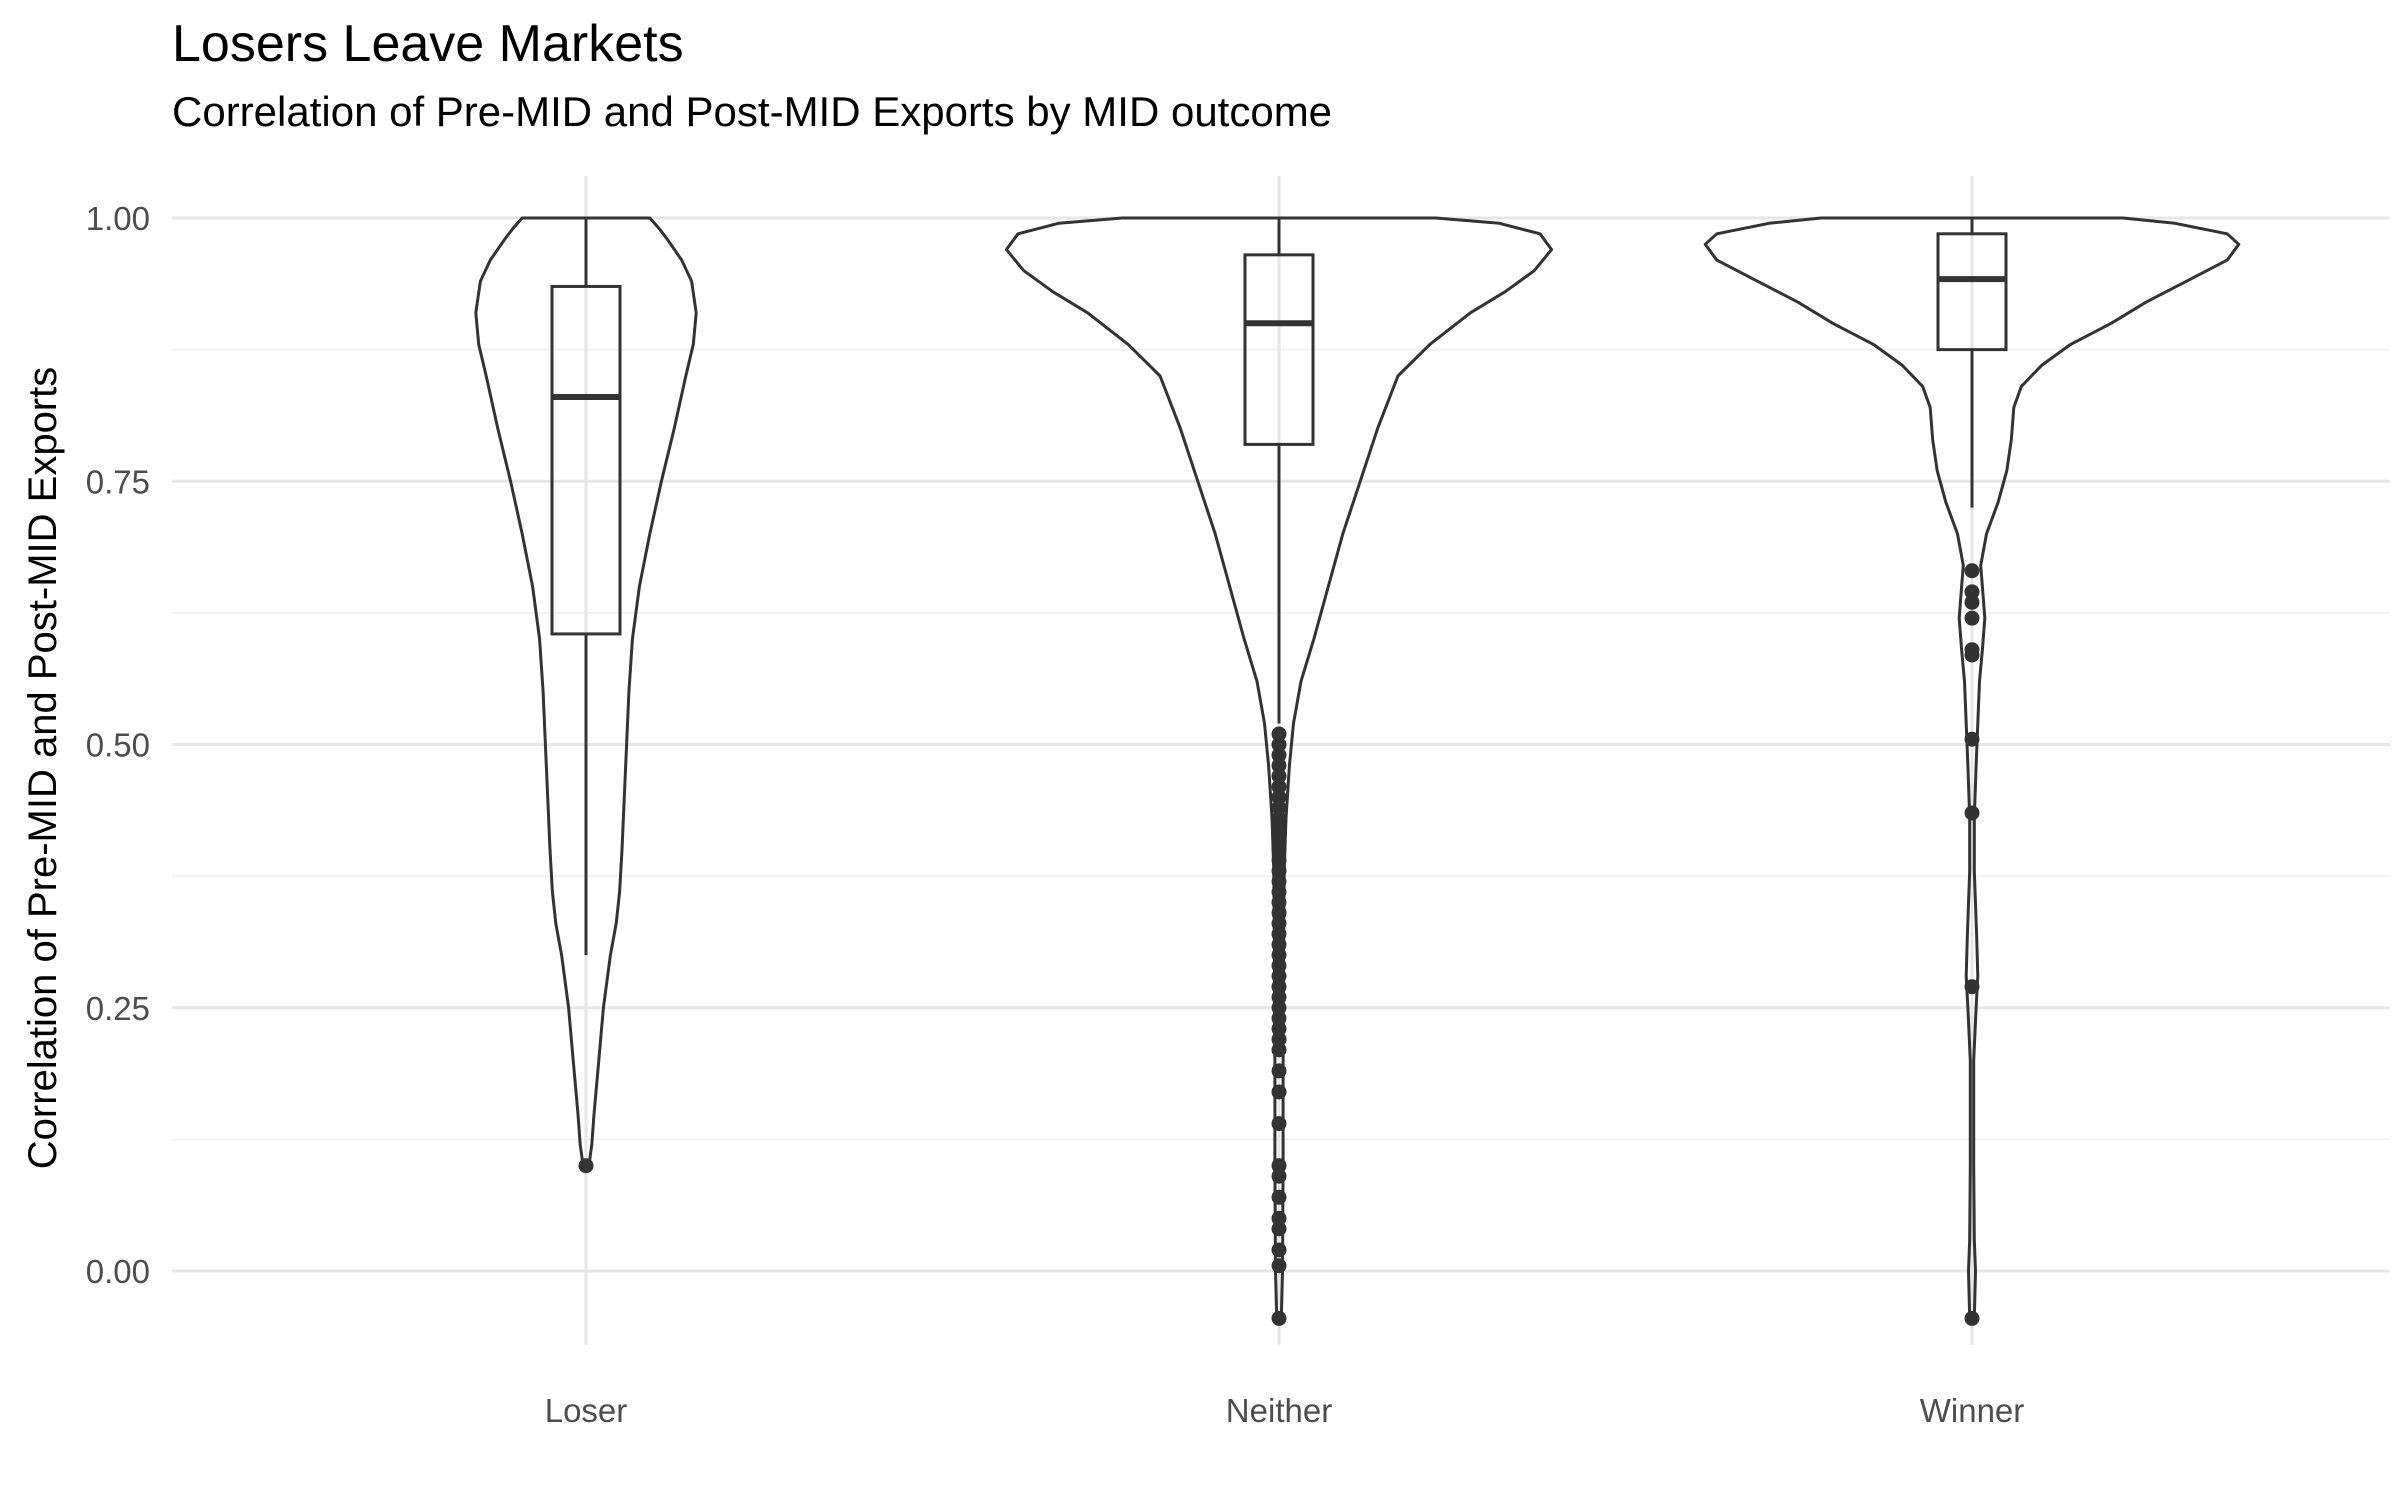 This screenshot has width=2400, height=1500. What do you see at coordinates (586, 1410) in the screenshot?
I see `x-tick-label-loser: Loser` at bounding box center [586, 1410].